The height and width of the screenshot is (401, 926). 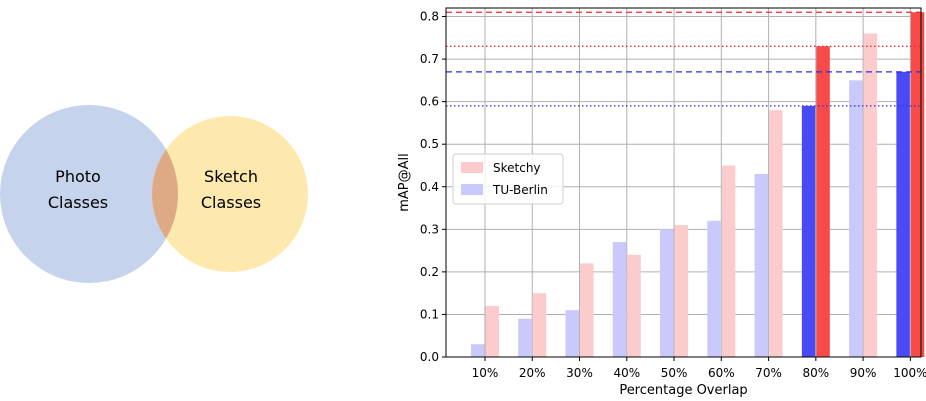 I want to click on sketch-classes-label-line1: Sketch, so click(x=231, y=176).